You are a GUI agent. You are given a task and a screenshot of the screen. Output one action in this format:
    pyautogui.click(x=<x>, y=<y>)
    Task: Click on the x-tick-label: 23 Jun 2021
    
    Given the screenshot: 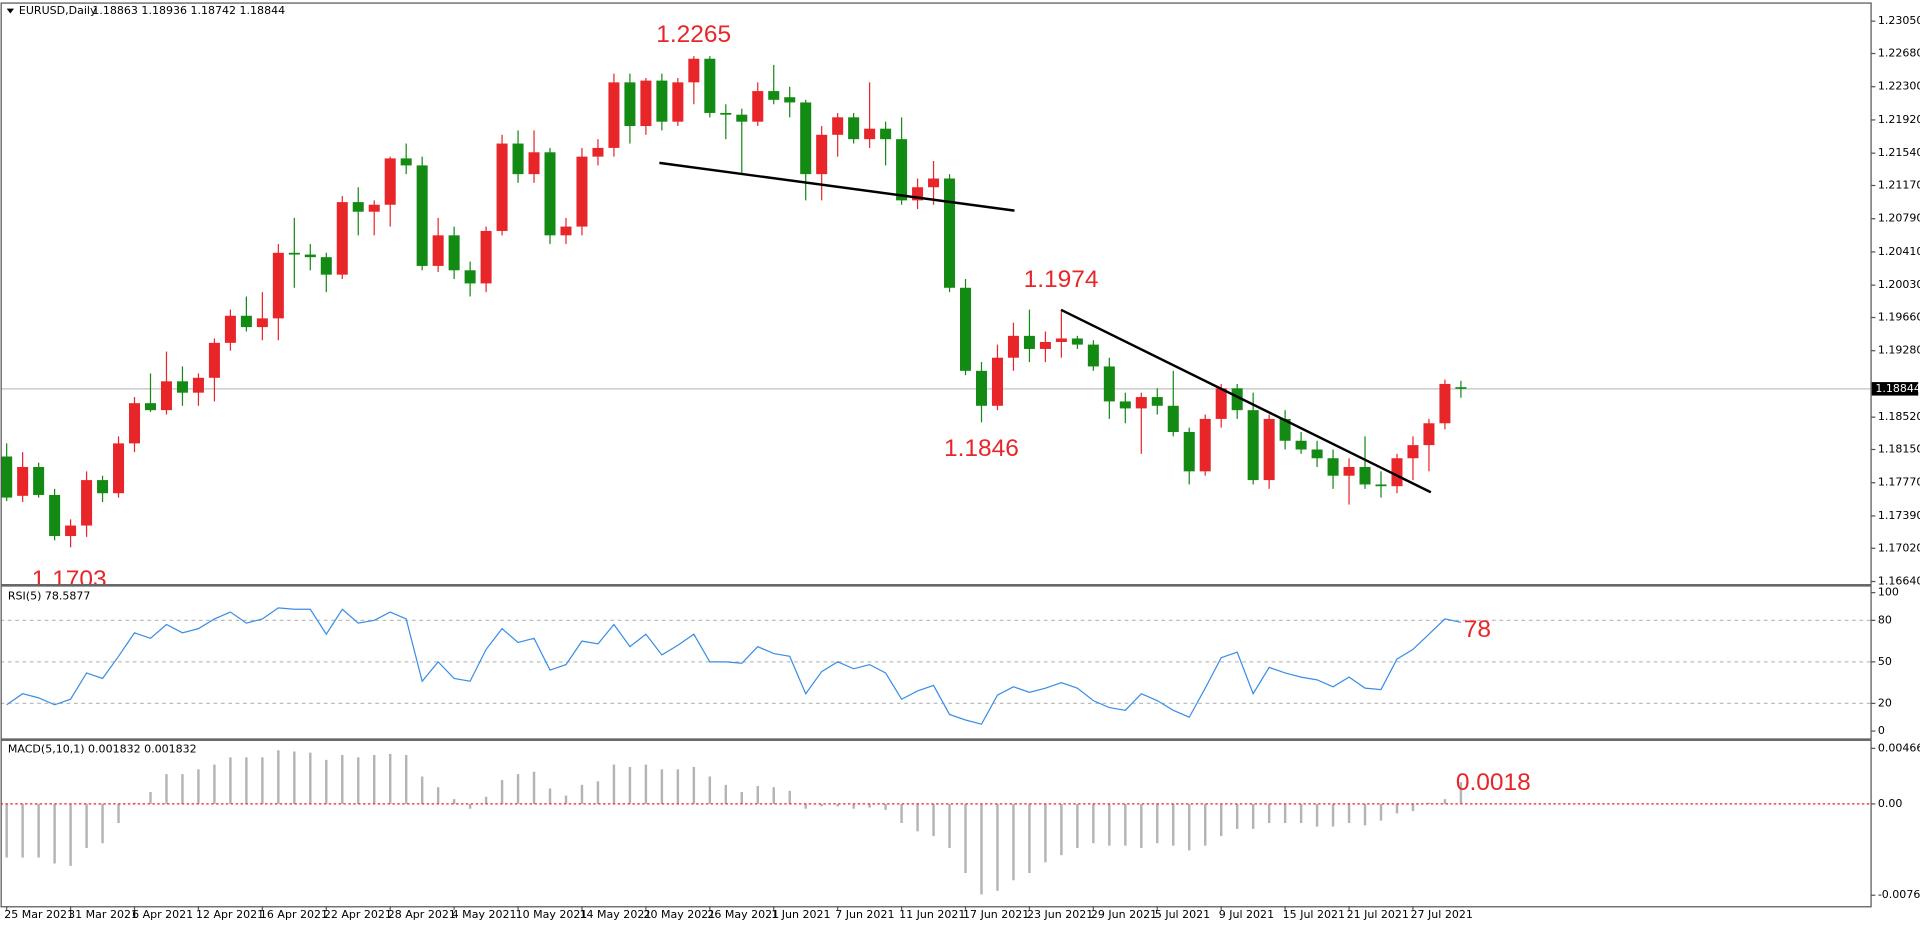 What is the action you would take?
    pyautogui.click(x=1060, y=914)
    